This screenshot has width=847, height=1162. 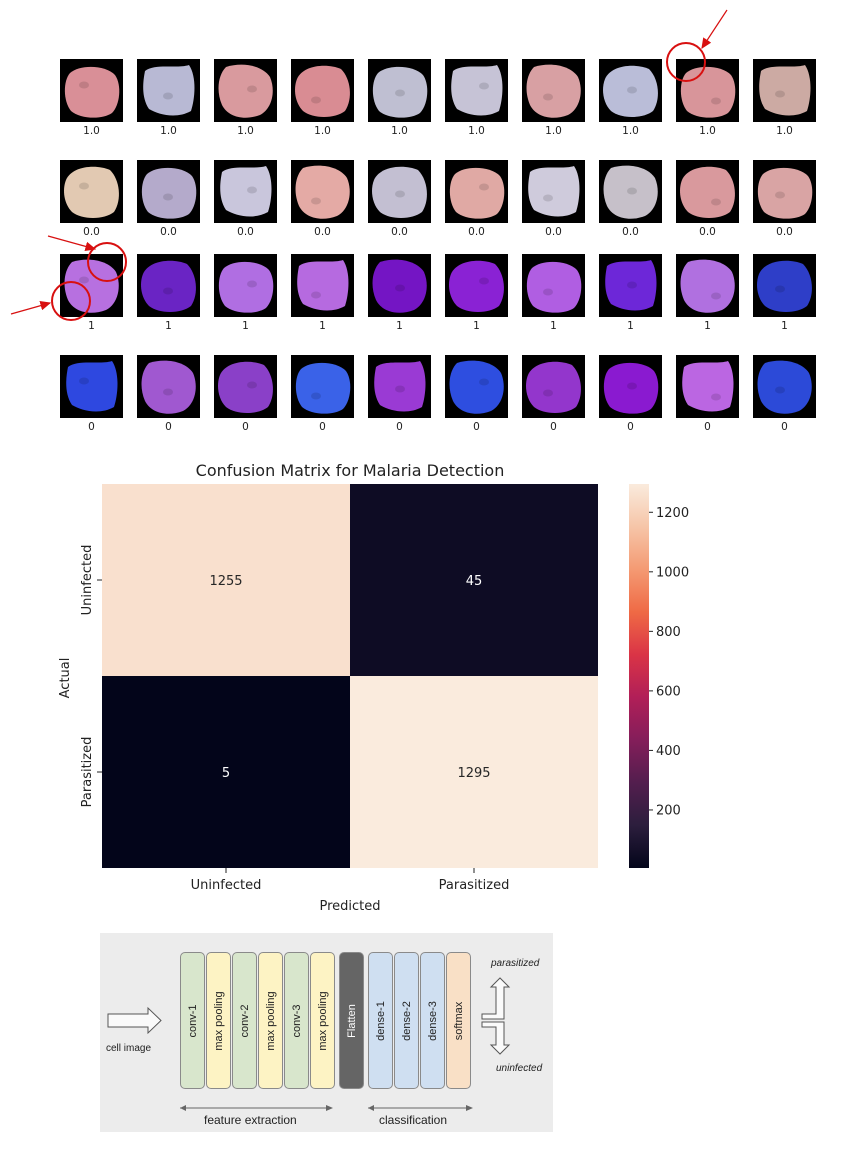 I want to click on output-uninfected-label: uninfected, so click(x=519, y=1068).